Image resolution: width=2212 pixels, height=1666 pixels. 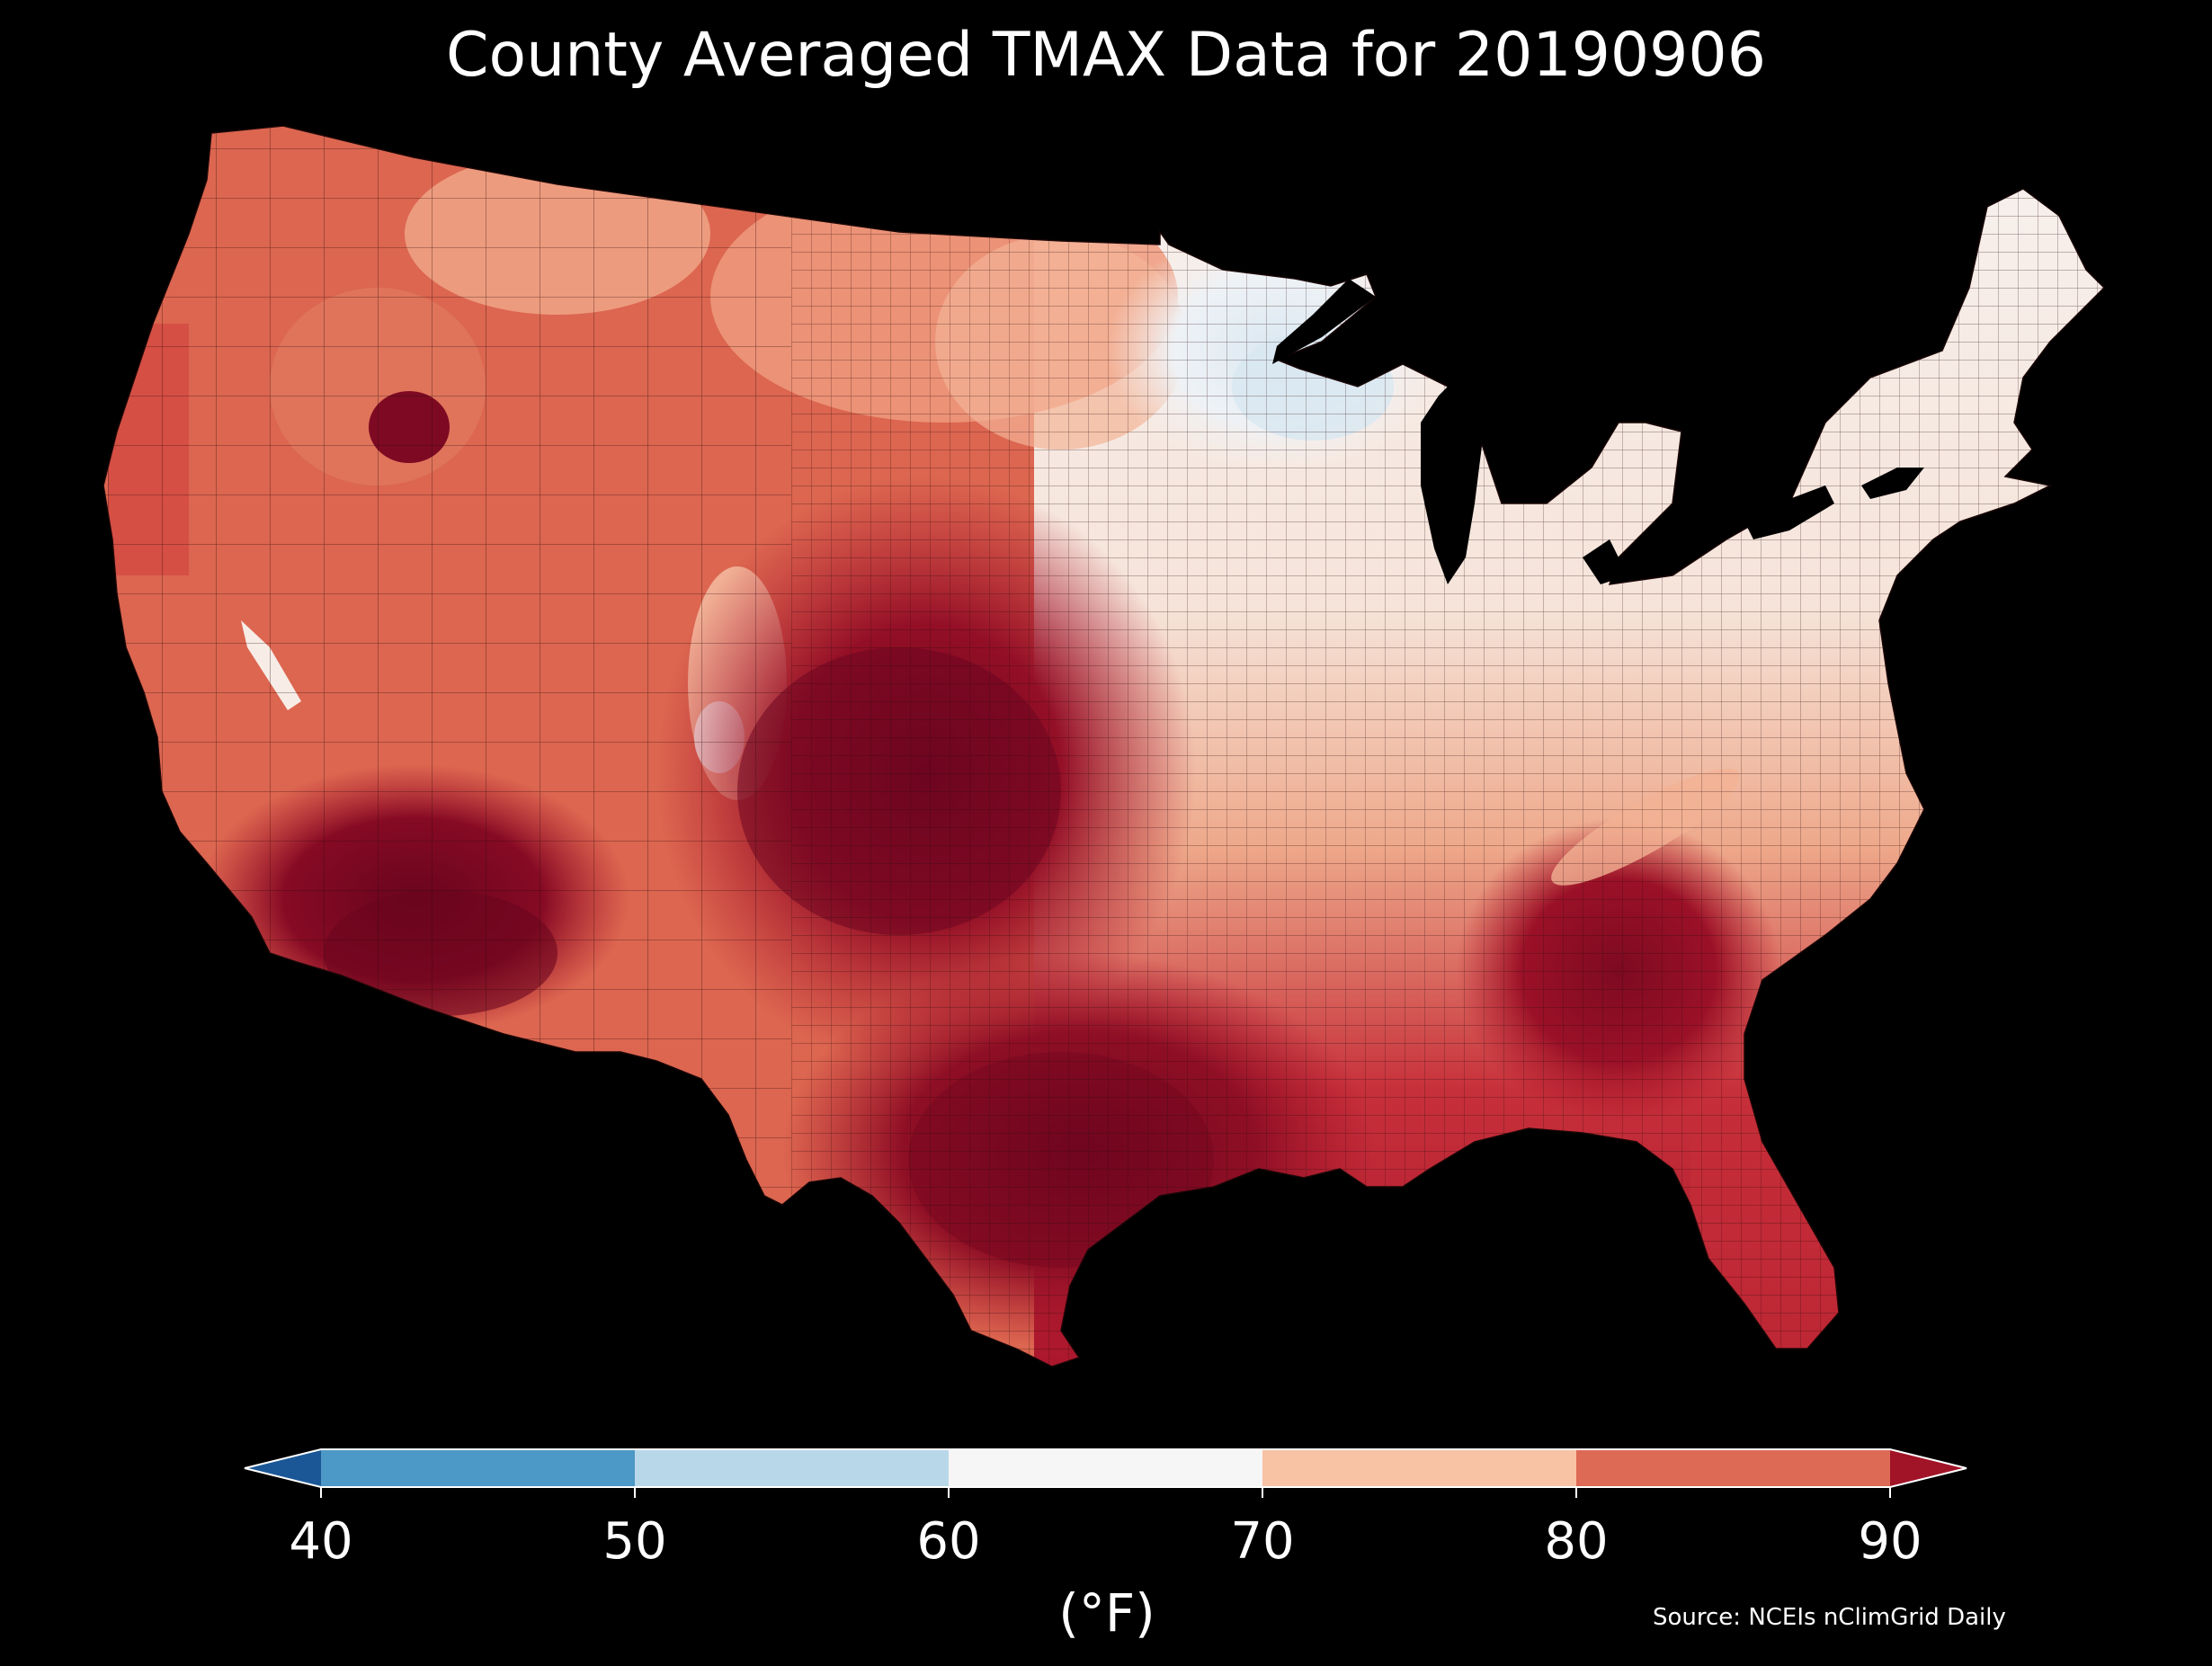 What do you see at coordinates (1106, 55) in the screenshot?
I see `map-title: County Averaged TMAX Data for 20190906` at bounding box center [1106, 55].